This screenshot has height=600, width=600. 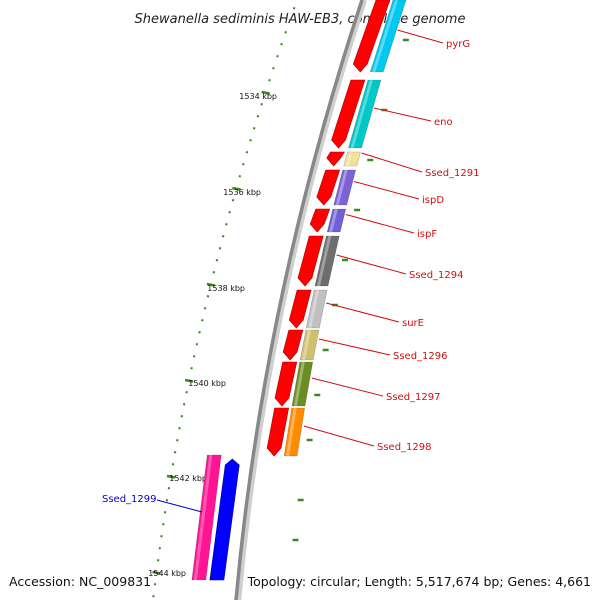 I want to click on gene-label-pyrG: pyrG, so click(x=458, y=44).